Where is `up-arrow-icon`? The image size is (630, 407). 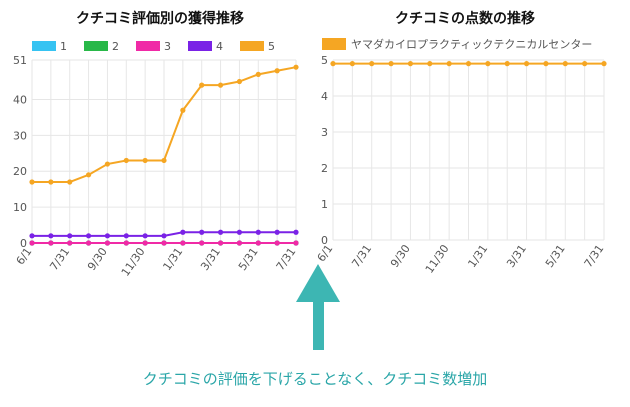 up-arrow-icon is located at coordinates (318, 307).